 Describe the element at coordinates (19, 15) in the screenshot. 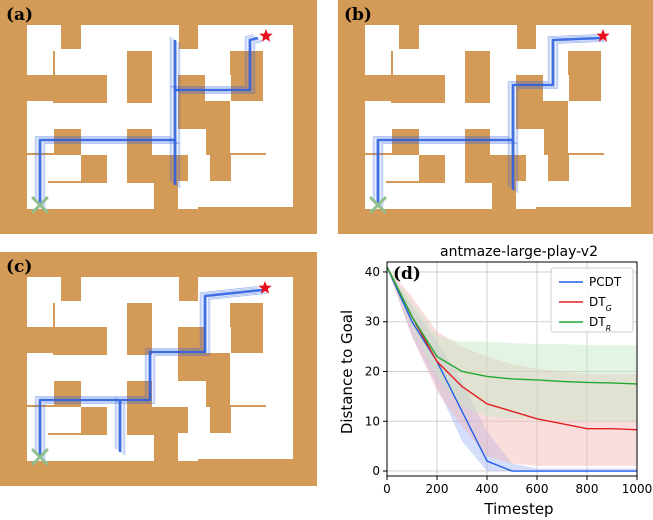

I see `panel-label-a: (a)` at that location.